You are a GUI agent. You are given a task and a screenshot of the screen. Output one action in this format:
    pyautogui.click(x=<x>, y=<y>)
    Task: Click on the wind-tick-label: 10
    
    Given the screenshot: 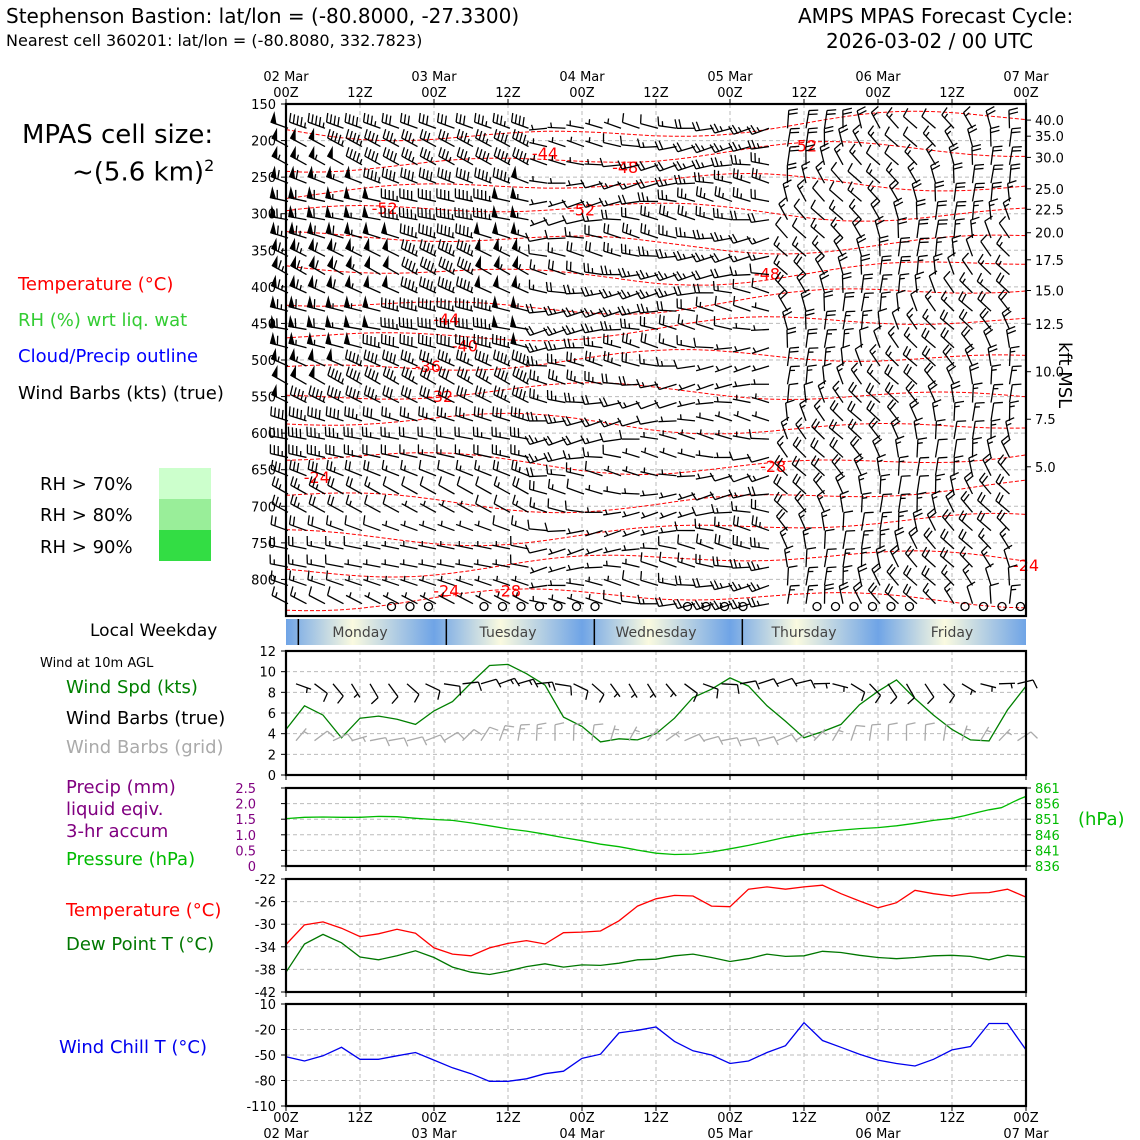 What is the action you would take?
    pyautogui.click(x=267, y=673)
    